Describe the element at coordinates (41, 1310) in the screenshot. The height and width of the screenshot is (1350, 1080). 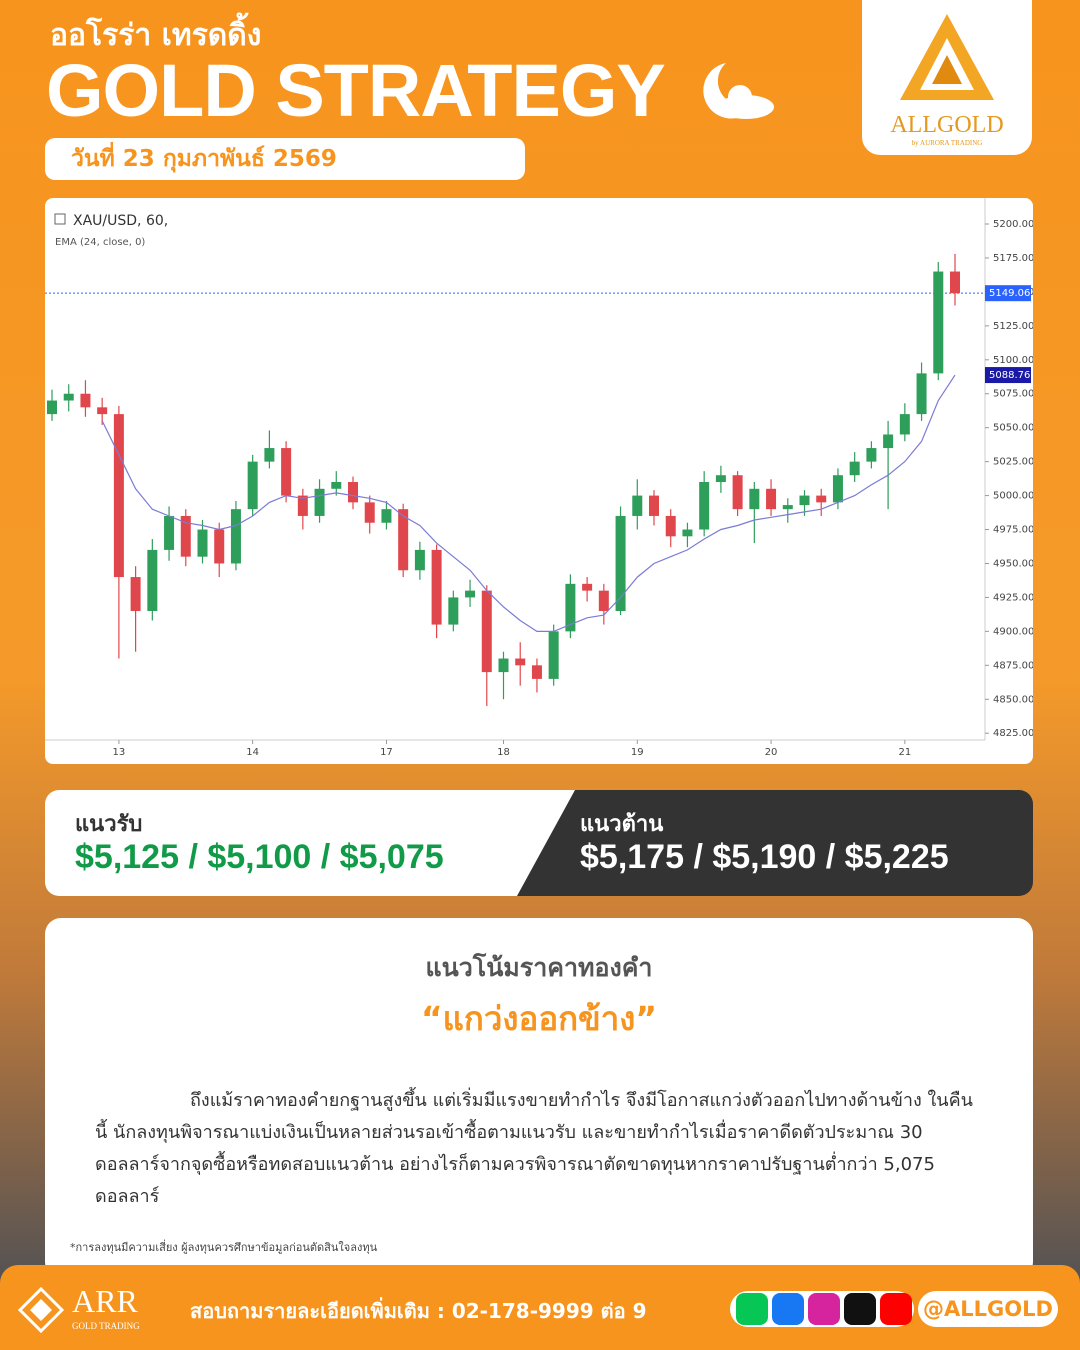
I see `brand-icon` at that location.